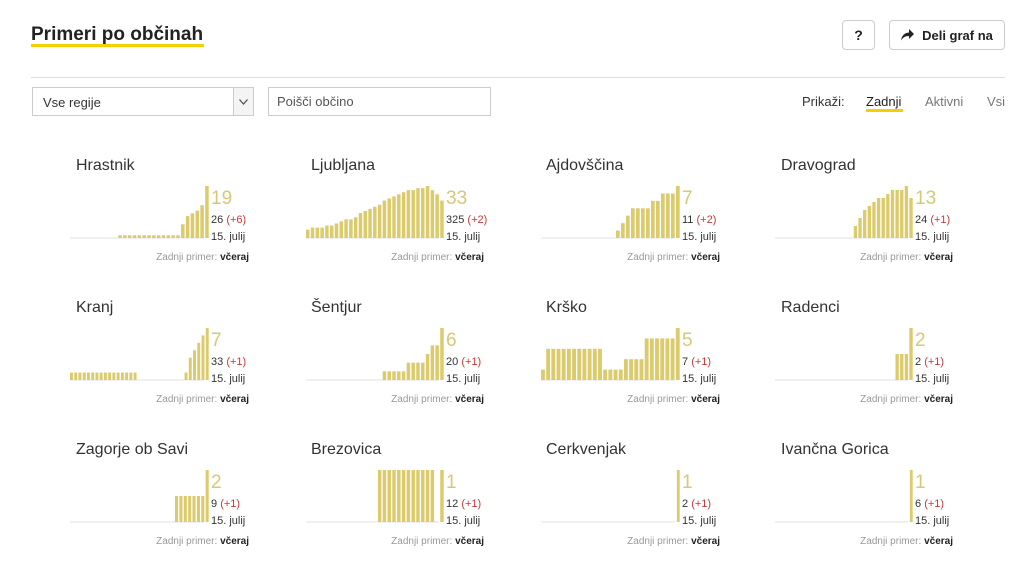 This screenshot has height=573, width=1024. I want to click on total-cases-stat: 9 (+1), so click(225, 504).